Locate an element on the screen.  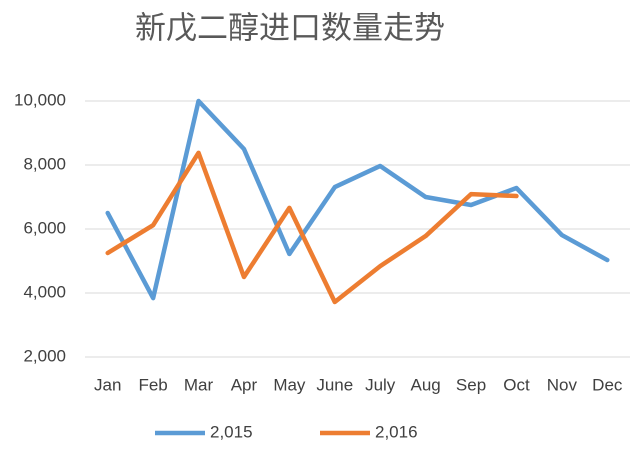
x-tick-label: Jan is located at coordinates (107, 384).